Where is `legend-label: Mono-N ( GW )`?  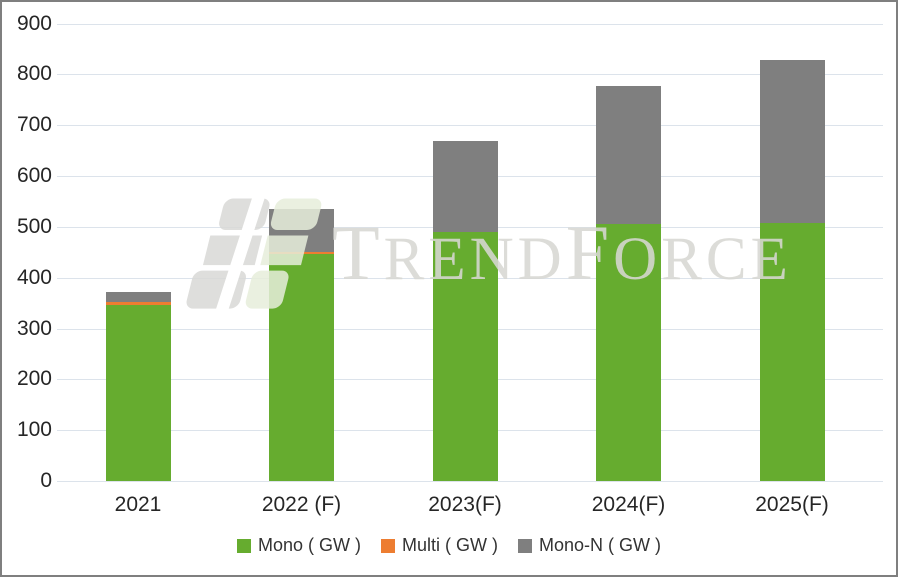
legend-label: Mono-N ( GW ) is located at coordinates (600, 545).